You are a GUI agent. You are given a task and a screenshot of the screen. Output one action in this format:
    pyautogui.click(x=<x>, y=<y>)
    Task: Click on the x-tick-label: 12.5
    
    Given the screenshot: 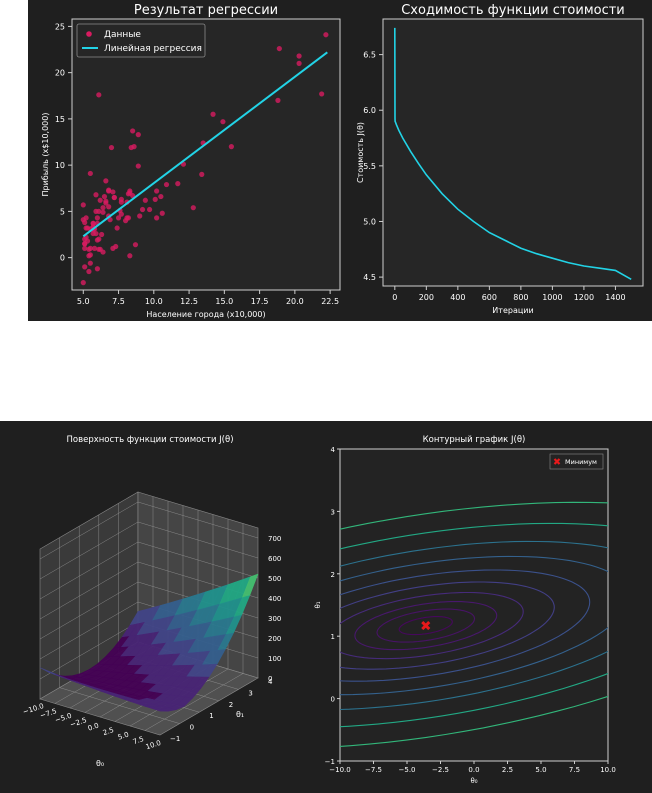 What is the action you would take?
    pyautogui.click(x=189, y=301)
    